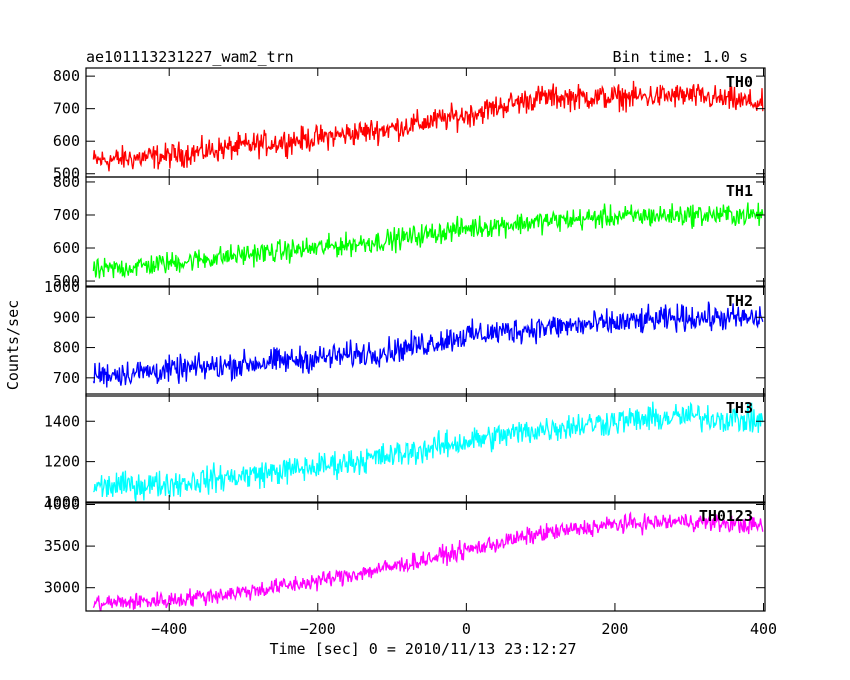 The image size is (850, 680). Describe the element at coordinates (739, 408) in the screenshot. I see `series-label-th3: TH3` at that location.